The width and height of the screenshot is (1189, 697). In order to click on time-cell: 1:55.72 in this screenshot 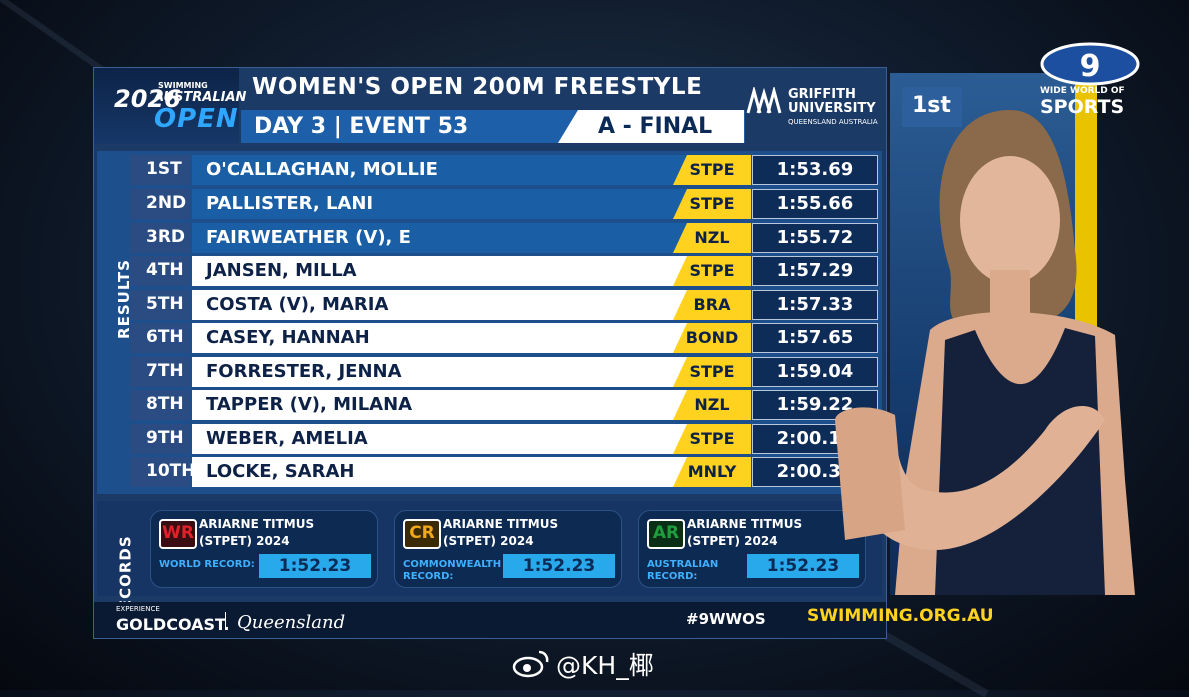, I will do `click(815, 238)`.